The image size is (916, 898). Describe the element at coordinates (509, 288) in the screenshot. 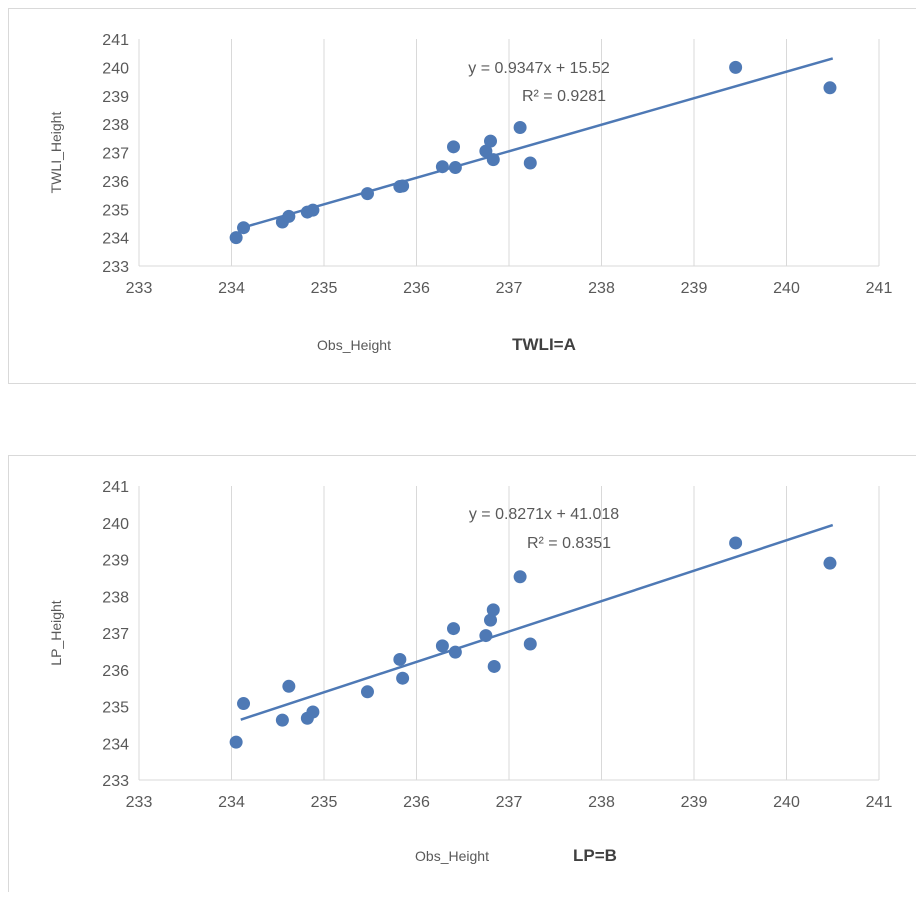

I see `twli-x-tick-label: 237` at that location.